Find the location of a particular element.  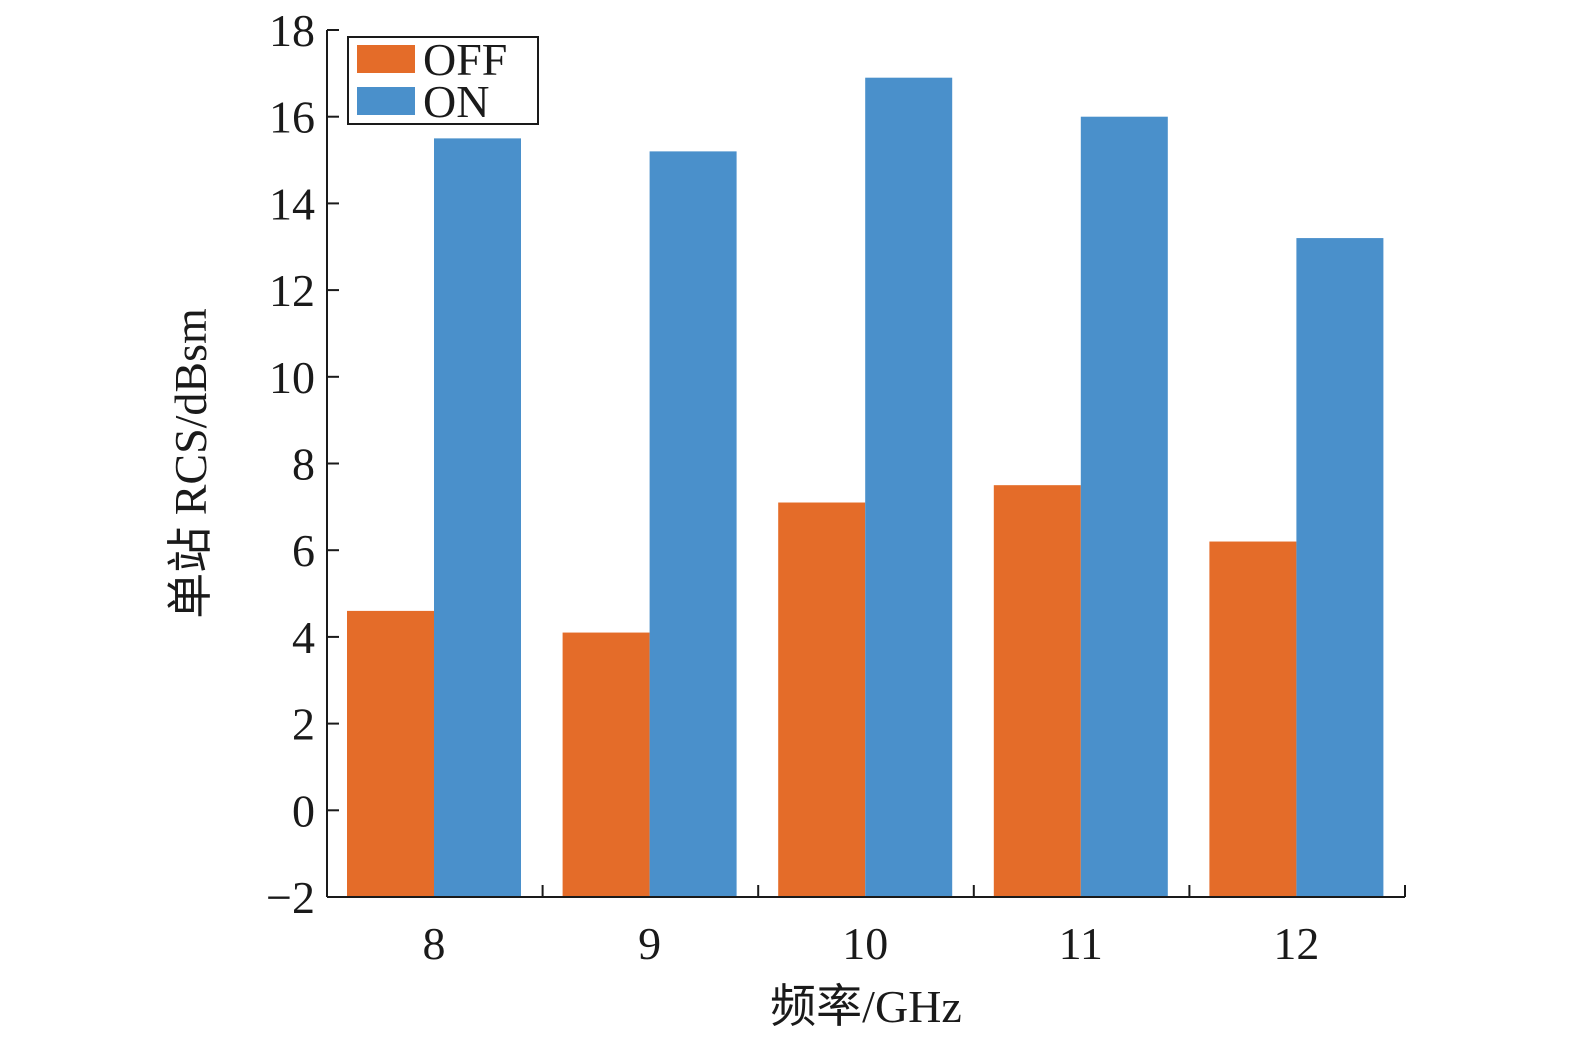

legend-label-off: OFF is located at coordinates (465, 59).